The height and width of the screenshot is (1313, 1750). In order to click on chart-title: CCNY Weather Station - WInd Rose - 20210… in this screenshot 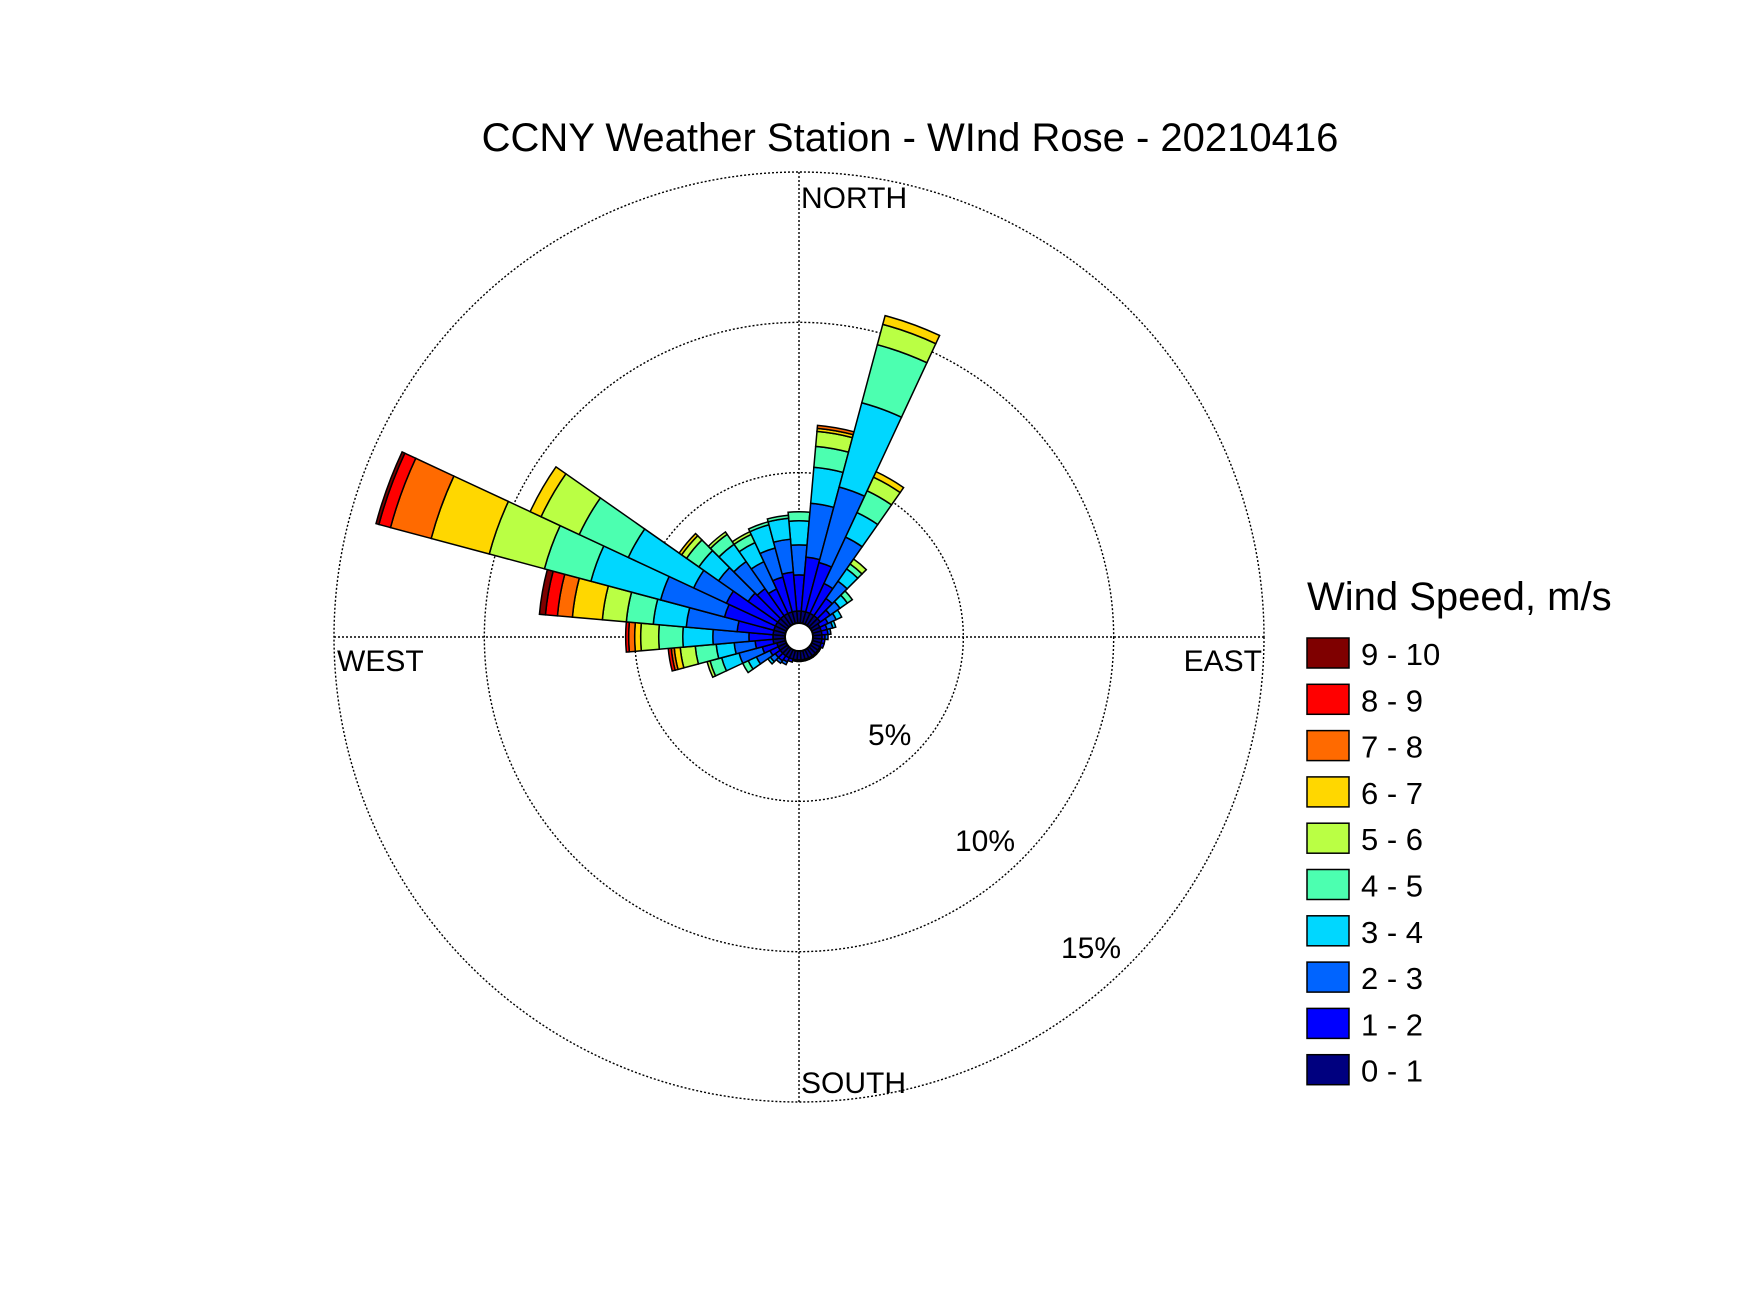, I will do `click(910, 138)`.